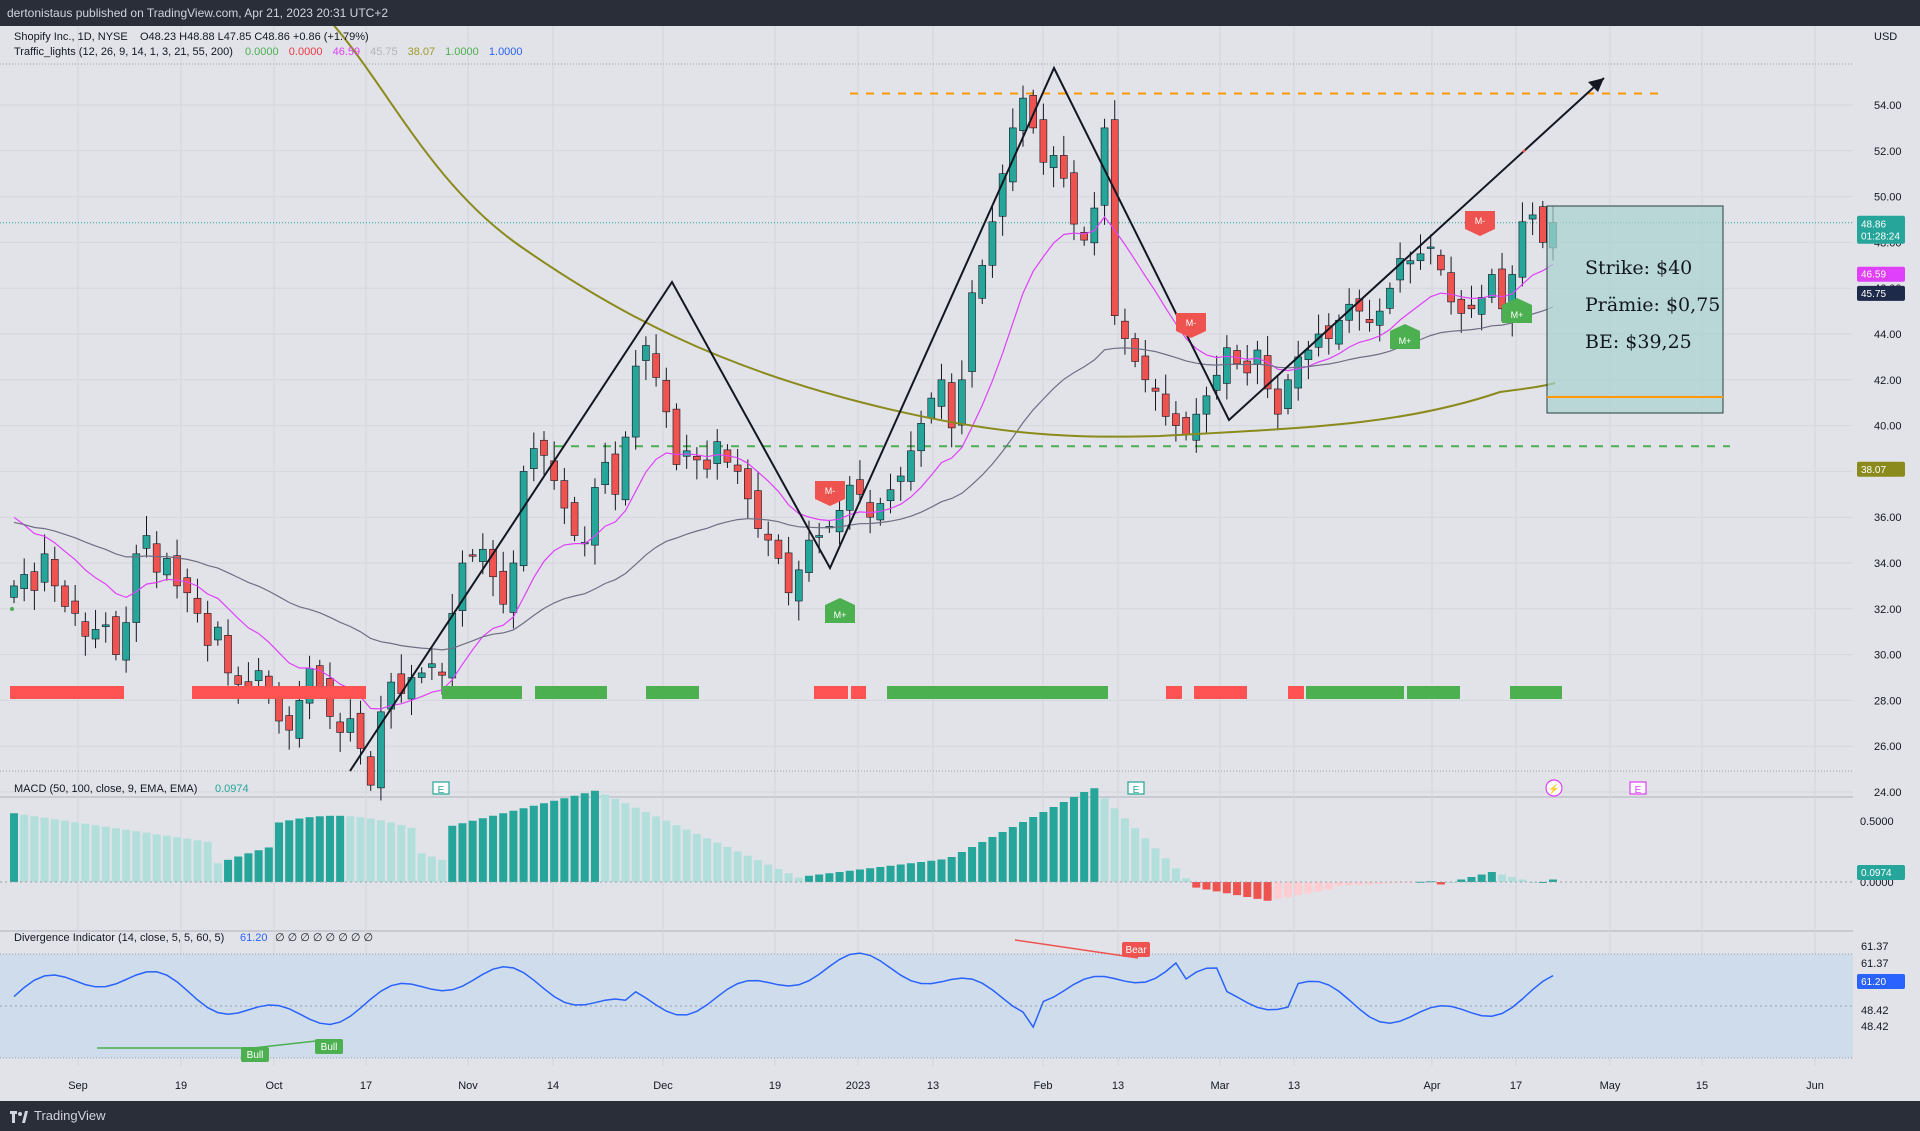  What do you see at coordinates (1635, 309) in the screenshot?
I see `option-info-box` at bounding box center [1635, 309].